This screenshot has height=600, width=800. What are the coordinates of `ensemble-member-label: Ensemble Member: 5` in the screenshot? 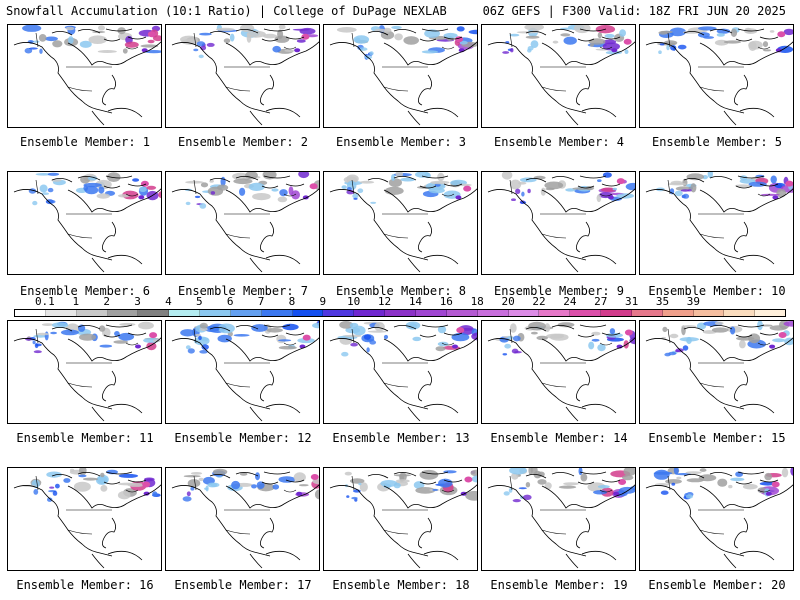 It's located at (717, 142).